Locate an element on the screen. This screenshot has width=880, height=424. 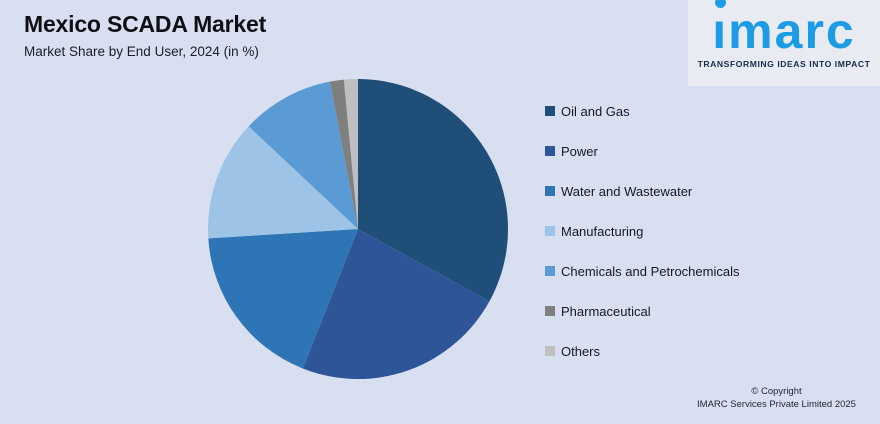
legend-item-manufacturing: Manufacturing is located at coordinates (642, 231).